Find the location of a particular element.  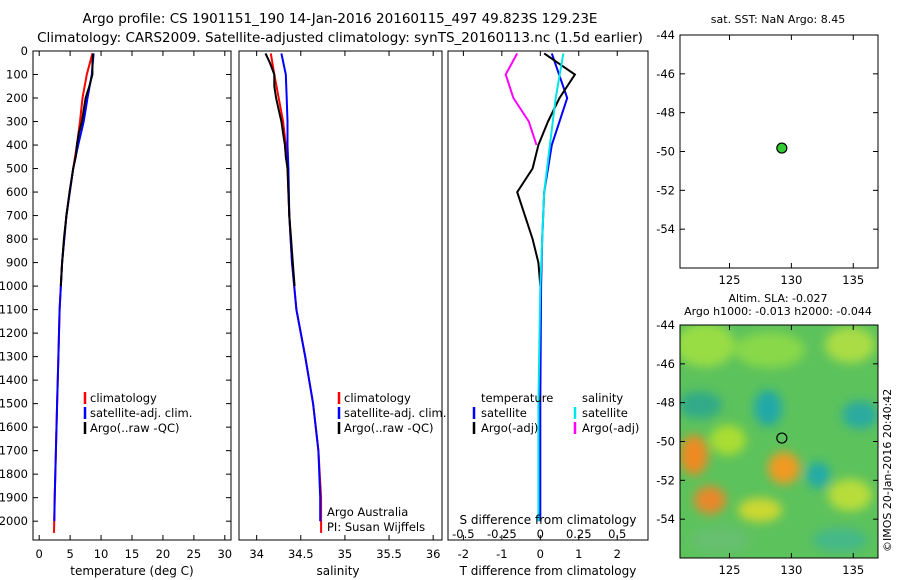

x-tick-label: 34.5 is located at coordinates (301, 554).